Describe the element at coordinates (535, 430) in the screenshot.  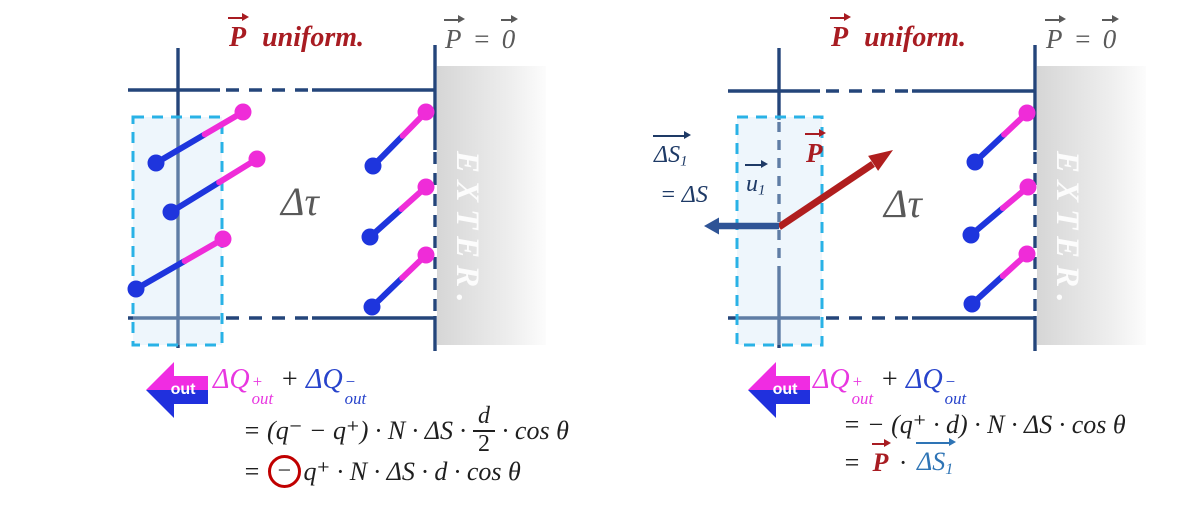
I see `formula-text: · cos θ` at that location.